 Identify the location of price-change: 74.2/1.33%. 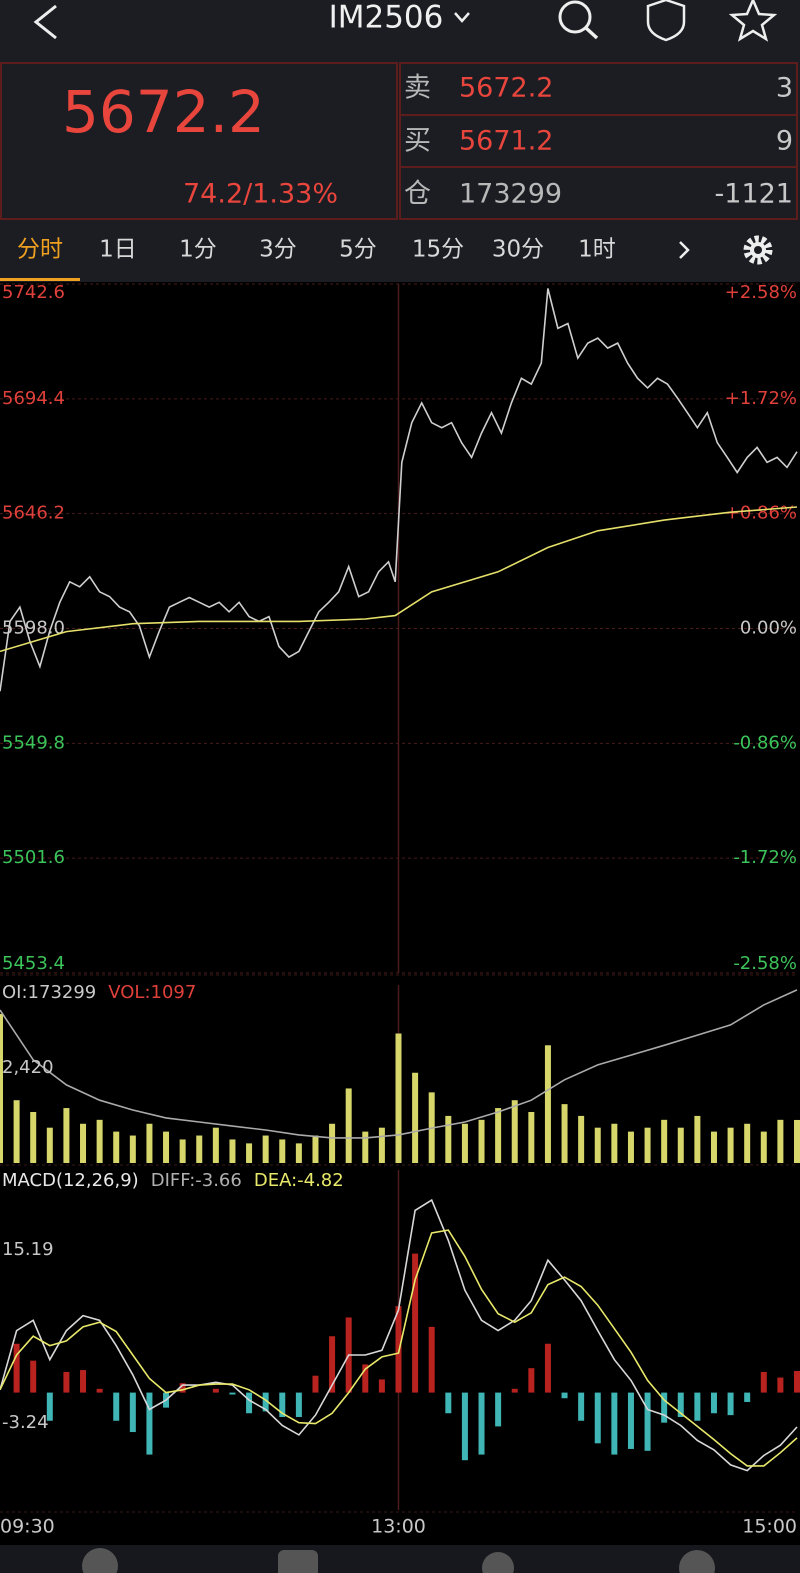
(260, 194).